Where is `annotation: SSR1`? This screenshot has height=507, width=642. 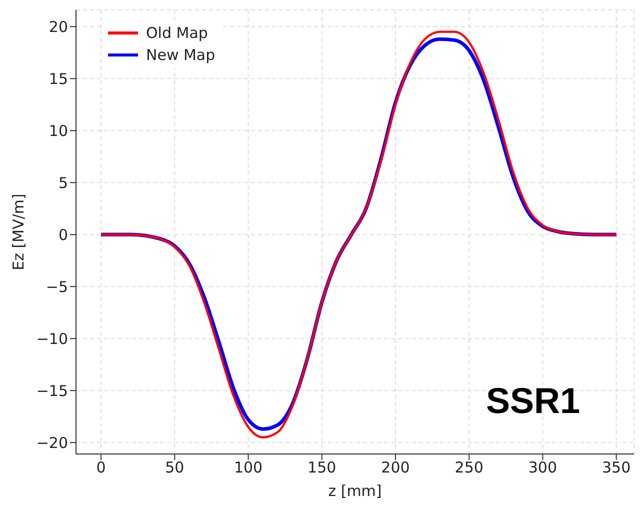 annotation: SSR1 is located at coordinates (533, 401).